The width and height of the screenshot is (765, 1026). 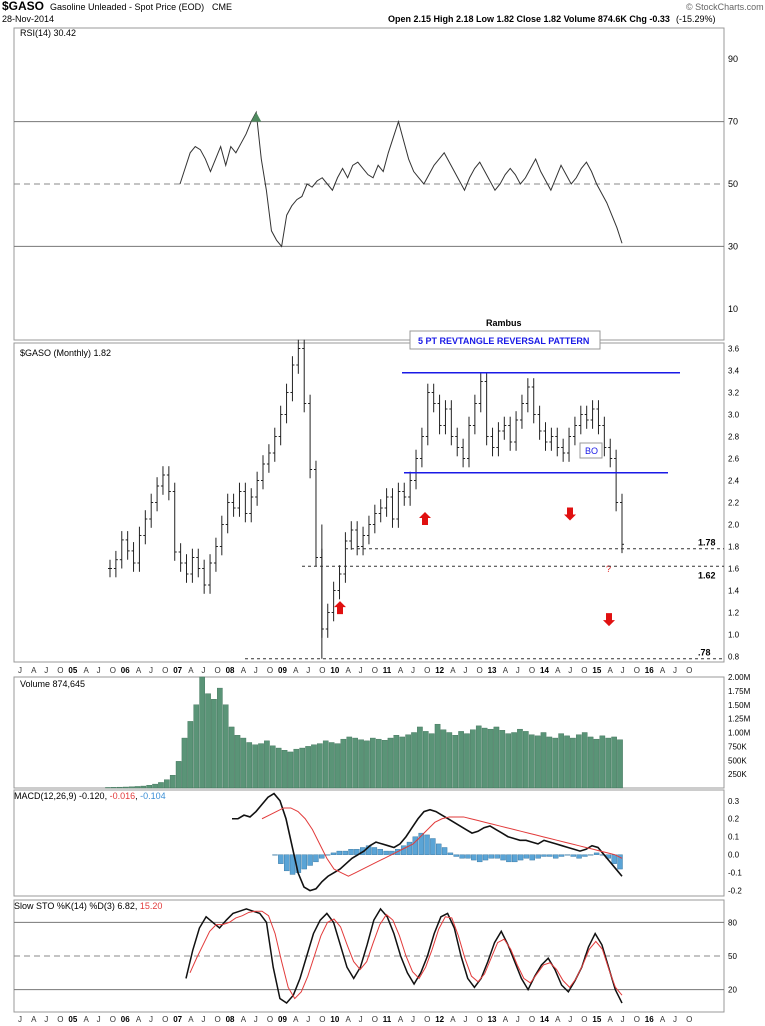 I want to click on price-tick-label: 3.0, so click(x=734, y=415).